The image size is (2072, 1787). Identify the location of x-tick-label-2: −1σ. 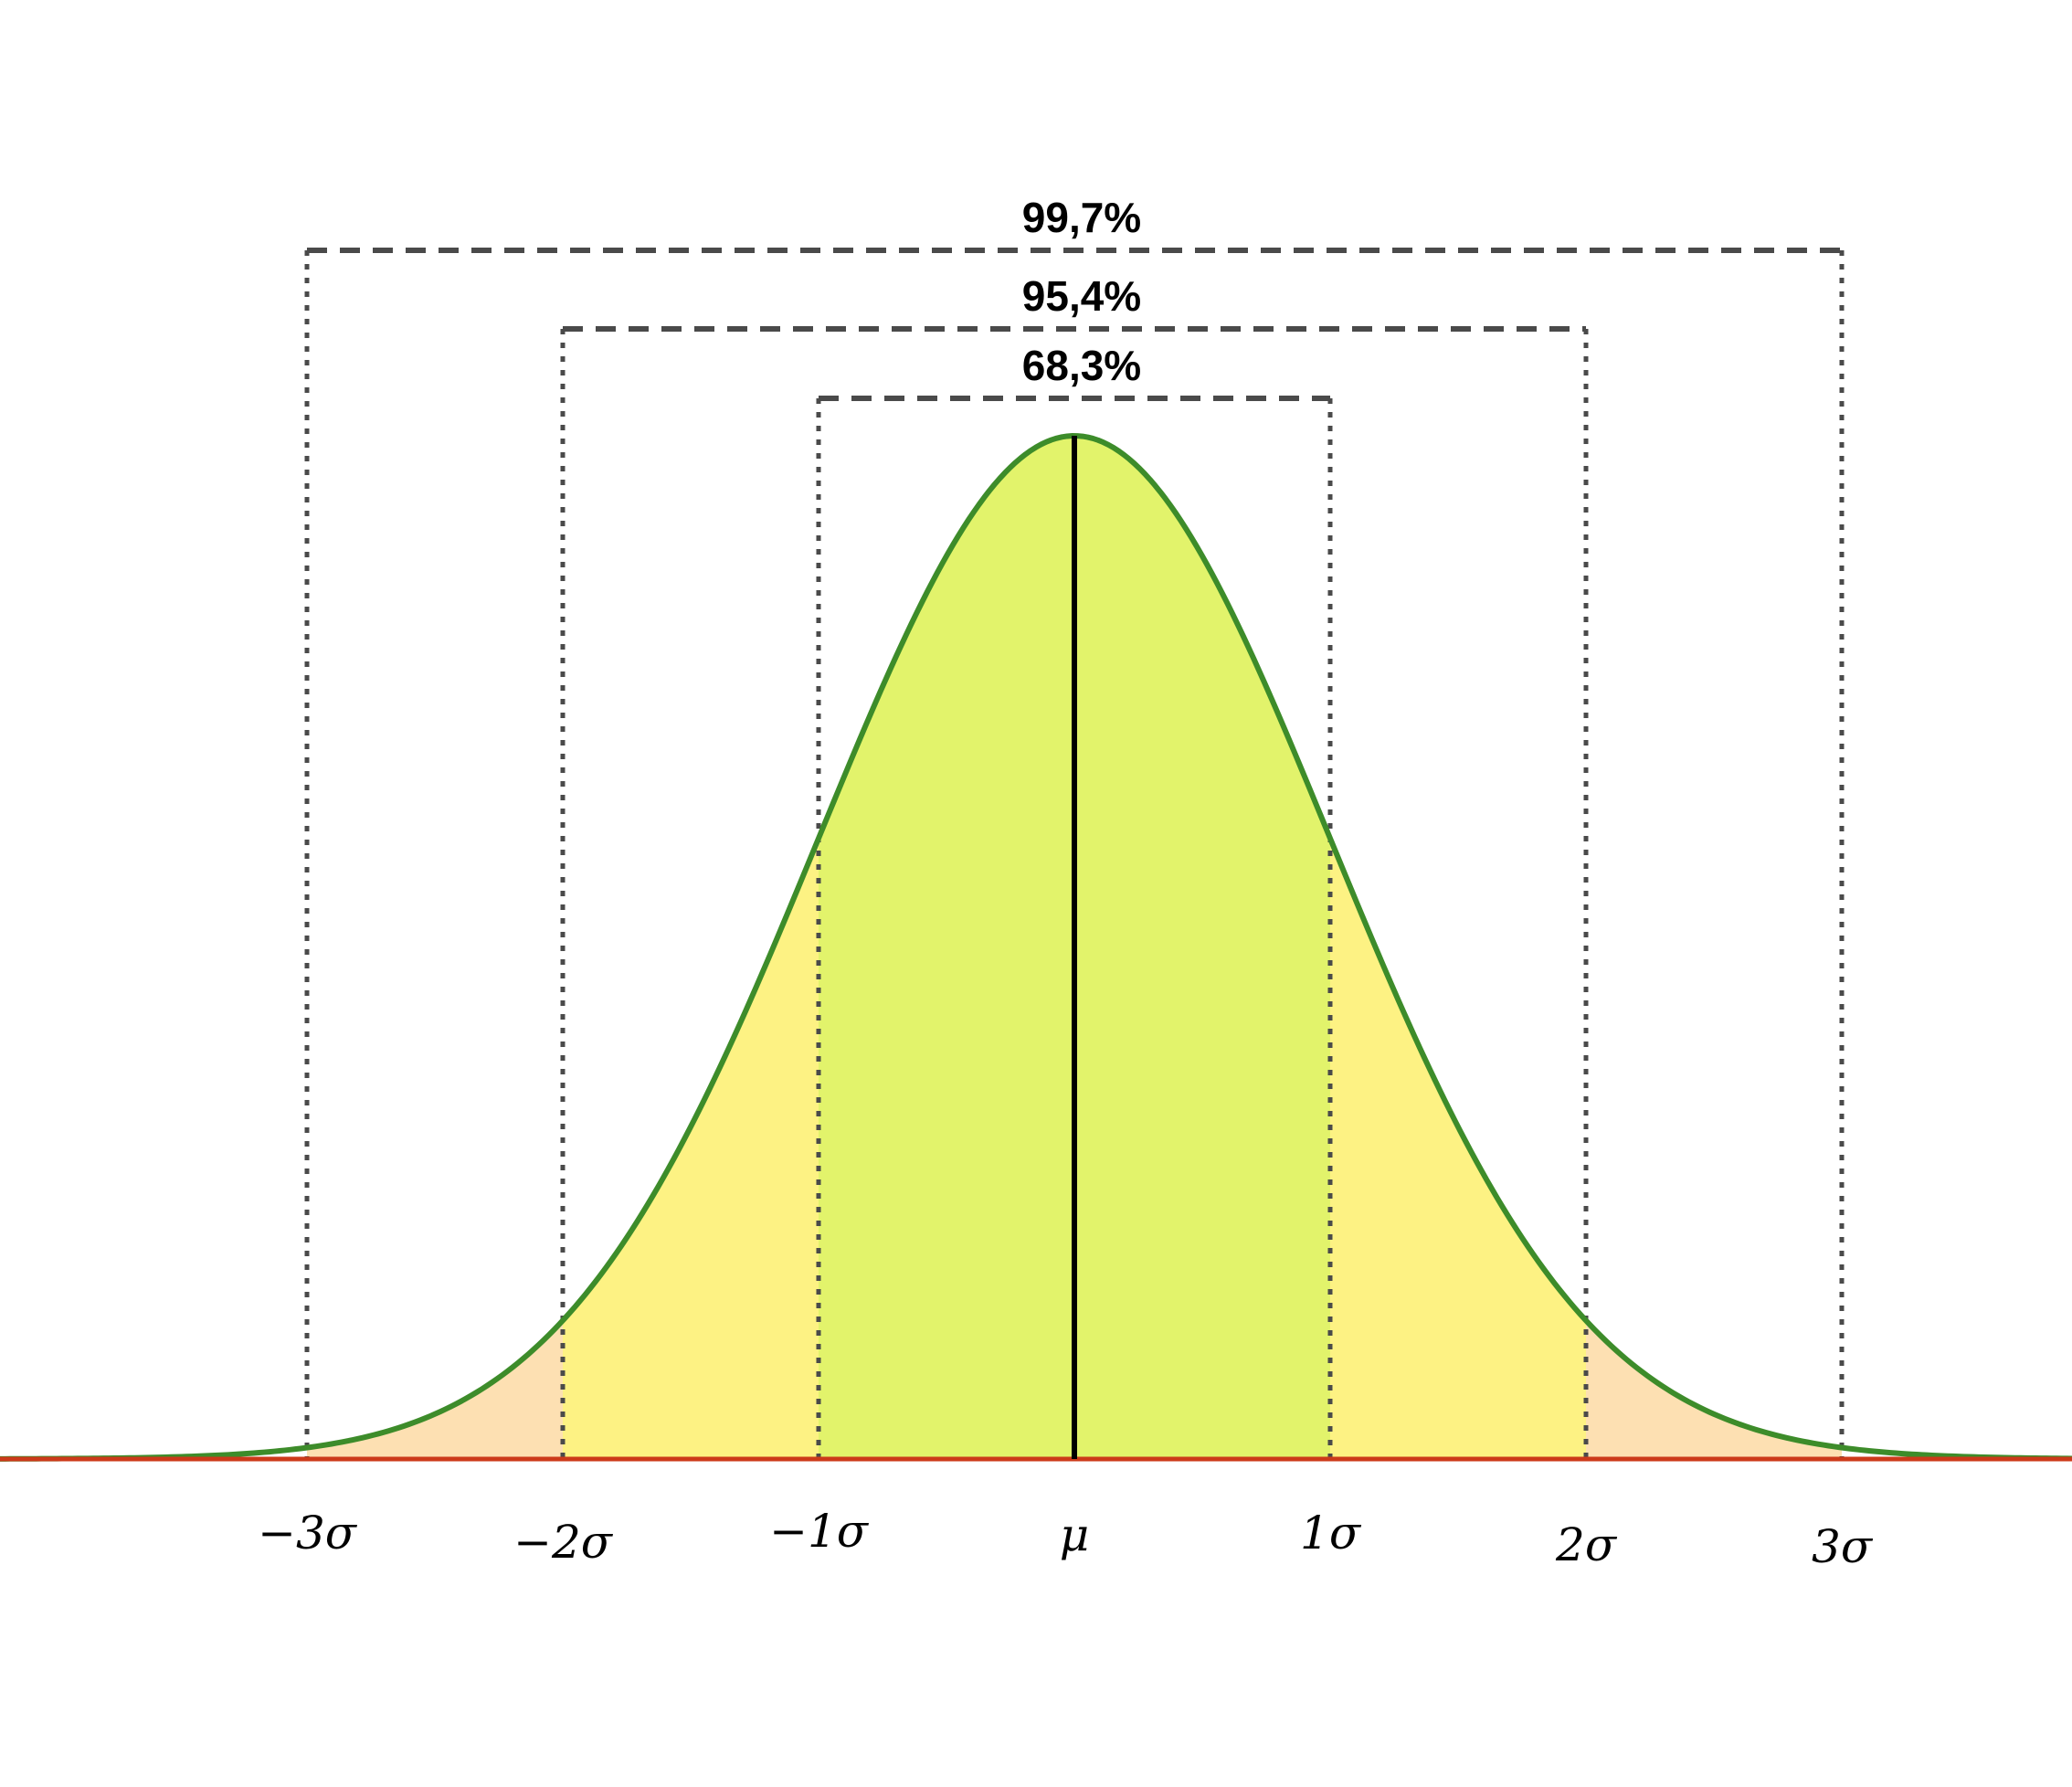
(819, 1531).